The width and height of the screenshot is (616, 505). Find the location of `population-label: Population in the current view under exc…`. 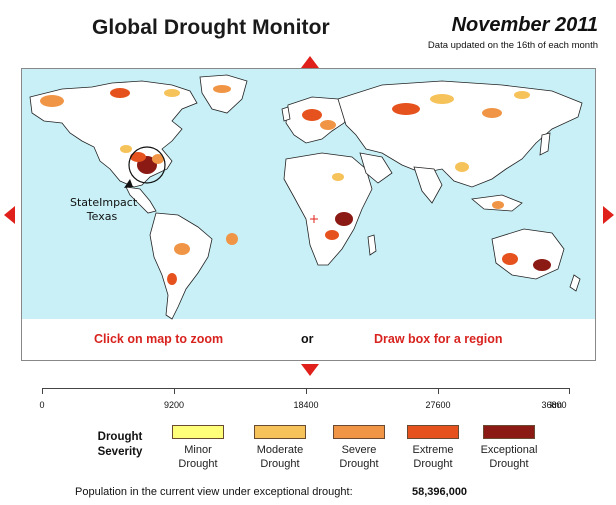

population-label: Population in the current view under exc… is located at coordinates (214, 492).